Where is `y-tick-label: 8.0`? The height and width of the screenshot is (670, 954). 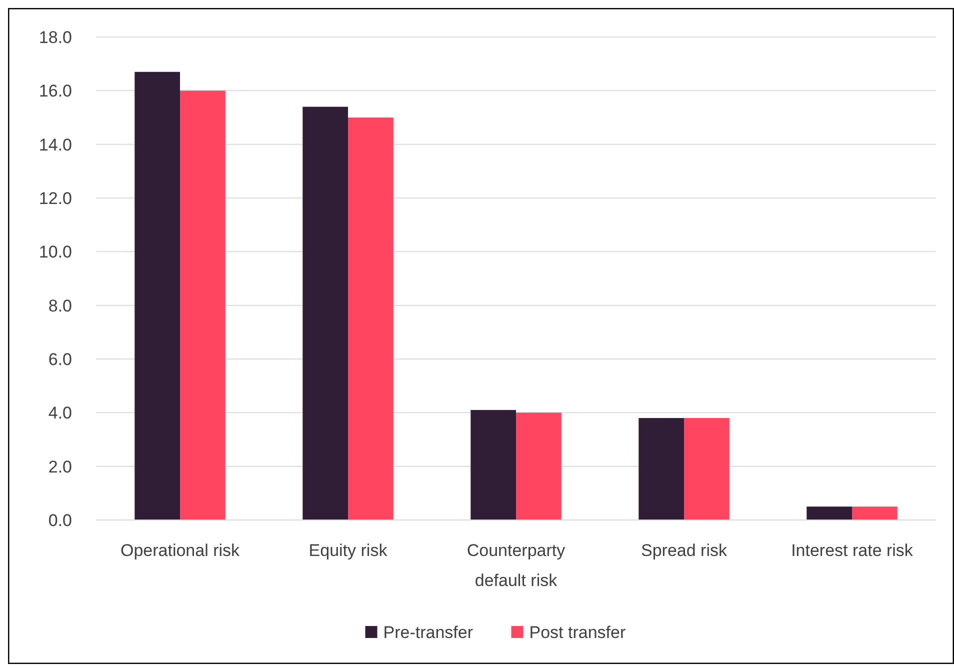
y-tick-label: 8.0 is located at coordinates (60, 306).